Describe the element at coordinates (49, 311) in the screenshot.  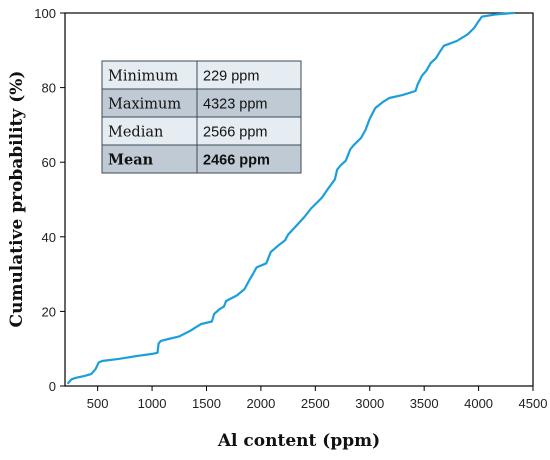
I see `y-tick-label: 20` at that location.